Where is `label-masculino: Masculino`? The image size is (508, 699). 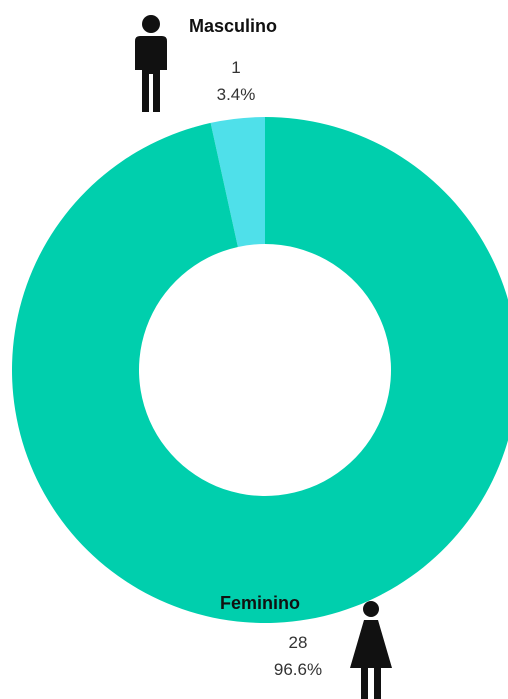 label-masculino: Masculino is located at coordinates (233, 26).